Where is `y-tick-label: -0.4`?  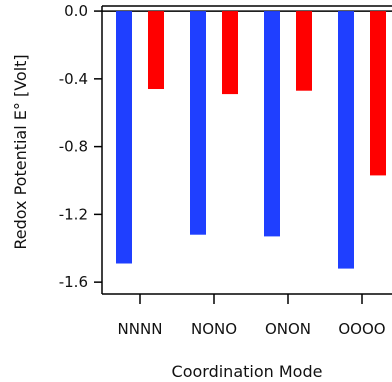
y-tick-label: -0.4 is located at coordinates (73, 79).